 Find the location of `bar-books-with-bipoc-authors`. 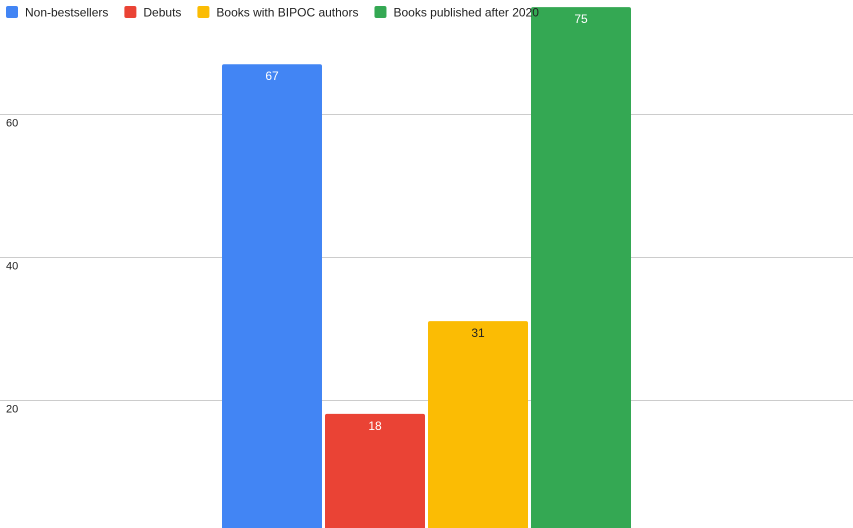

bar-books-with-bipoc-authors is located at coordinates (478, 424).